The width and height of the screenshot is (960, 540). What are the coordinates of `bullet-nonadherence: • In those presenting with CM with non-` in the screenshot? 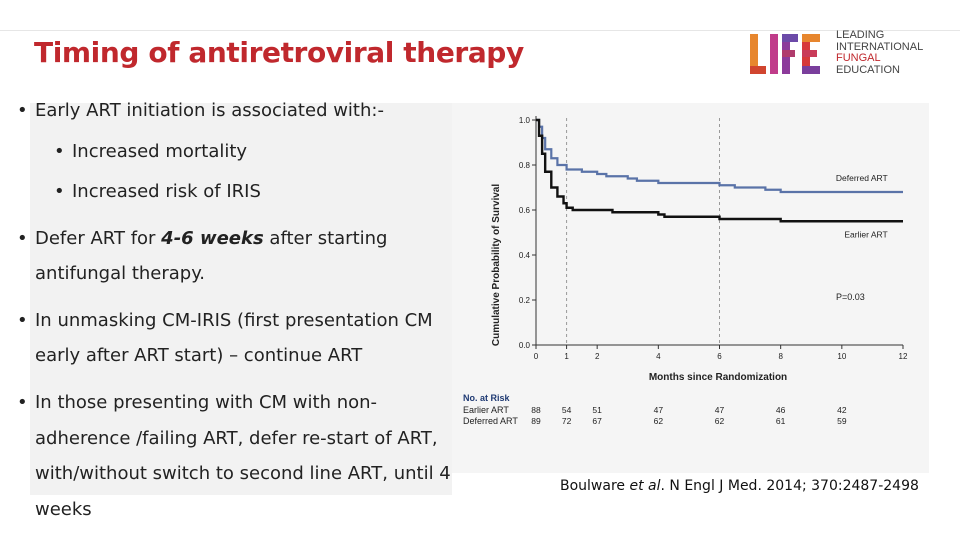 It's located at (197, 402).